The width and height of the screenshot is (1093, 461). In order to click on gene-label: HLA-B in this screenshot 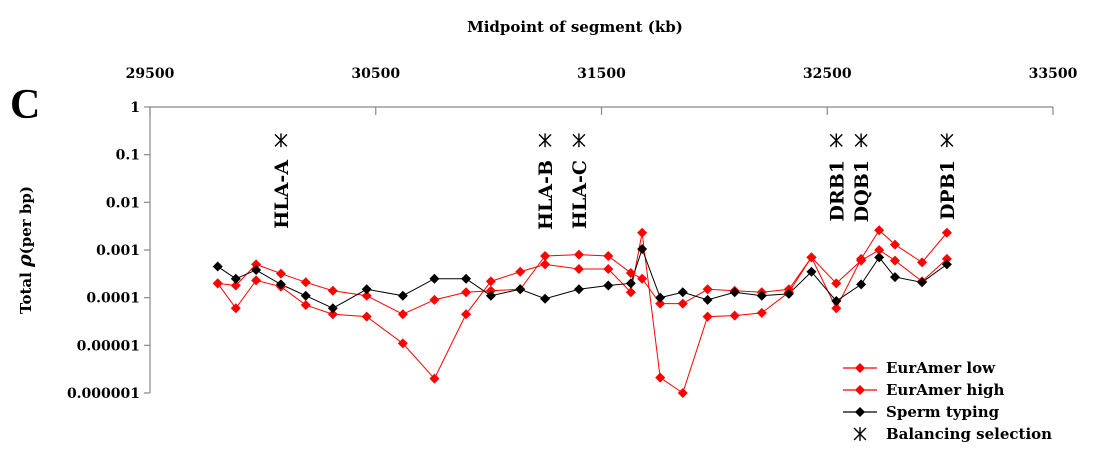, I will do `click(546, 195)`.